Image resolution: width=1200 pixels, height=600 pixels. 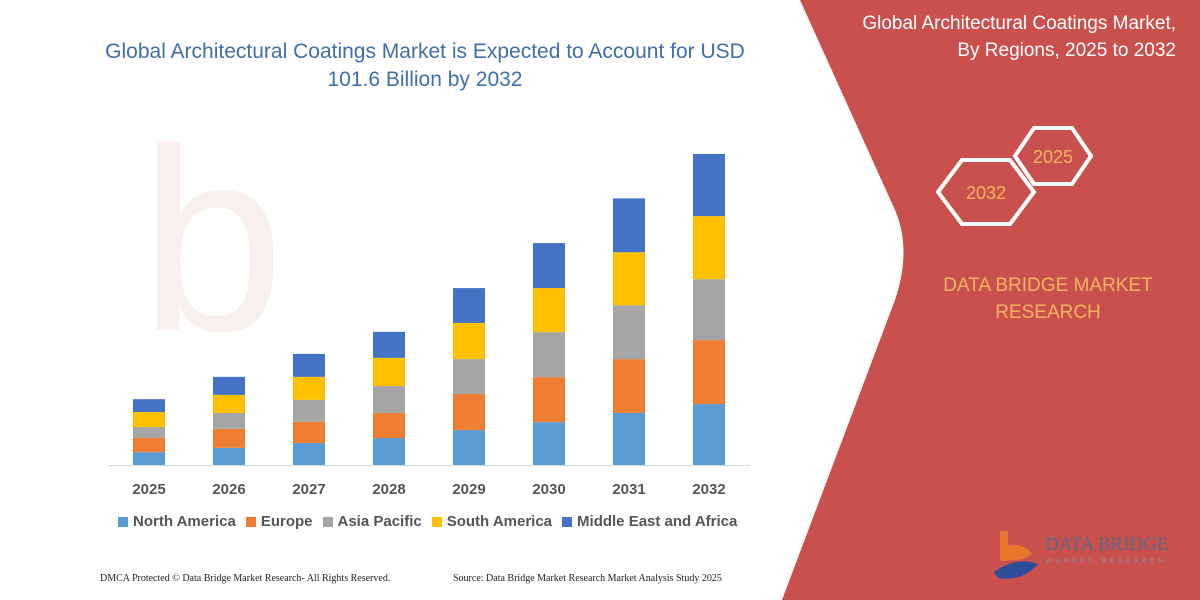 I want to click on legend-label: Europe, so click(x=286, y=521).